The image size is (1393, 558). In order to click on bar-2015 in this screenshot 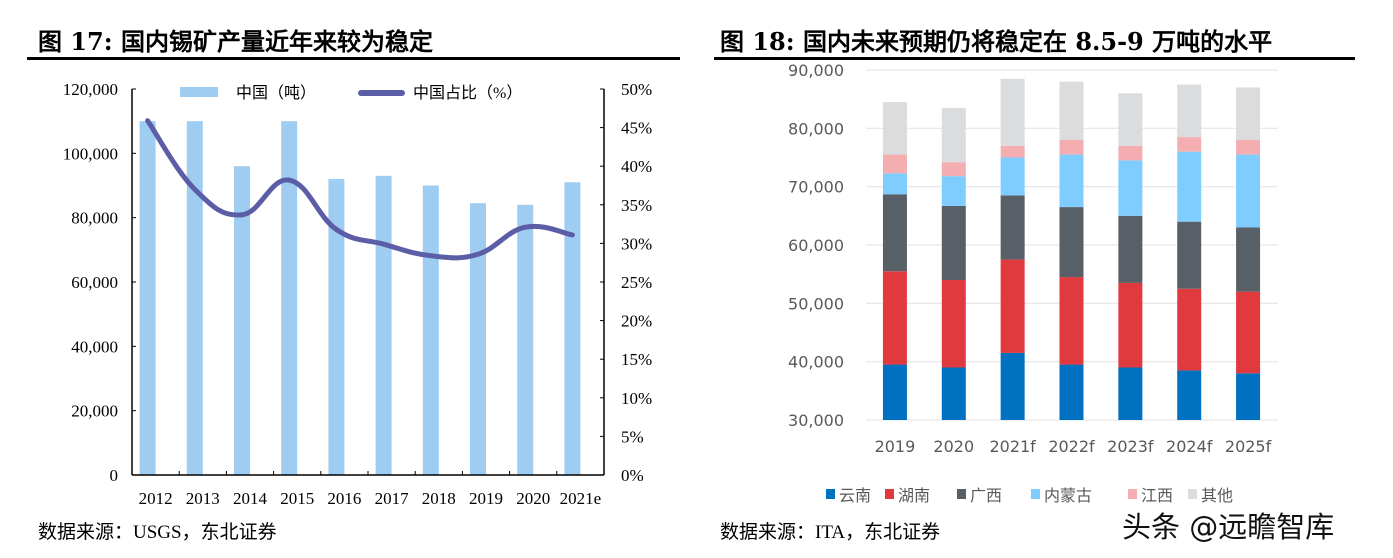, I will do `click(289, 298)`.